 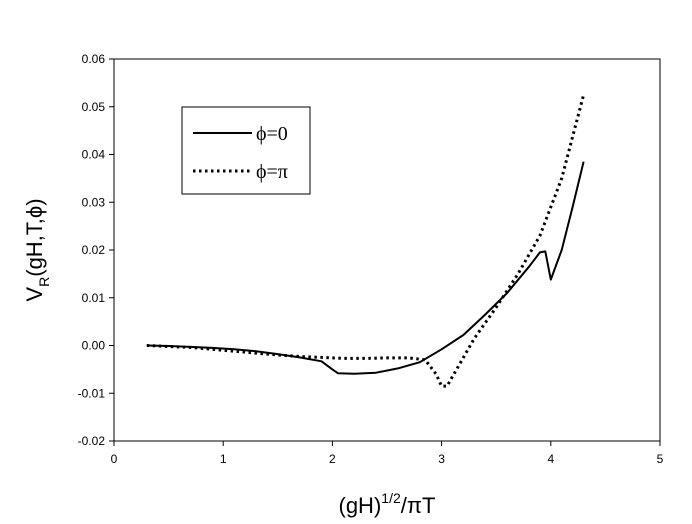 I want to click on y-axis-title-sub: R, so click(x=44, y=282).